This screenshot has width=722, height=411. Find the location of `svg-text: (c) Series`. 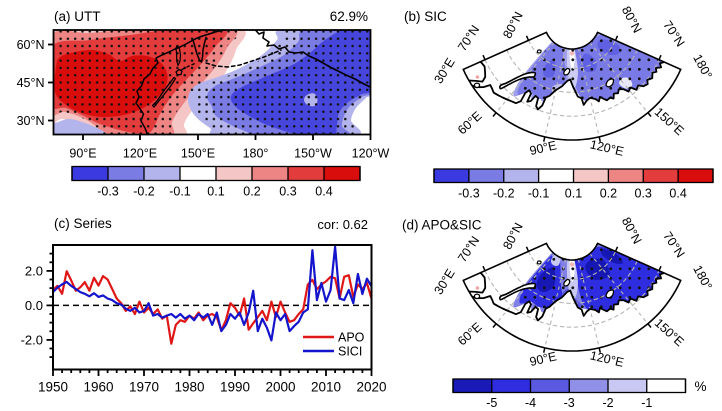

svg-text: (c) Series is located at coordinates (83, 223).